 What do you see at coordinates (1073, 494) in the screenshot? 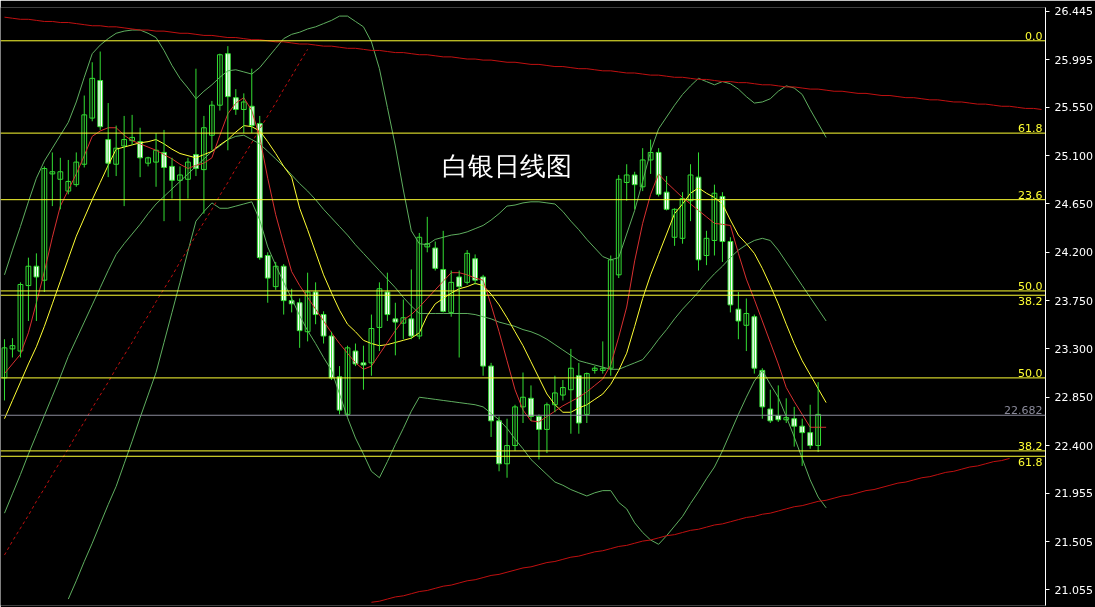
I see `y-tick-label: 21.955` at bounding box center [1073, 494].